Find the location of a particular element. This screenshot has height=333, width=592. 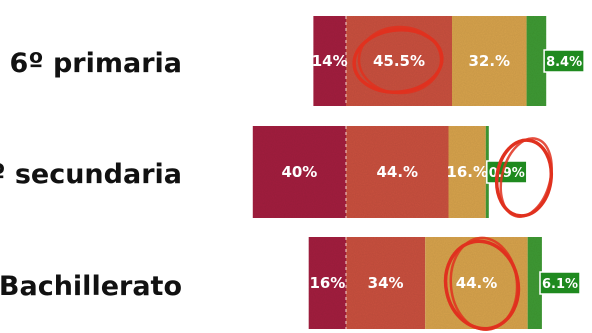

segment-value-label: 40% is located at coordinates (299, 172).